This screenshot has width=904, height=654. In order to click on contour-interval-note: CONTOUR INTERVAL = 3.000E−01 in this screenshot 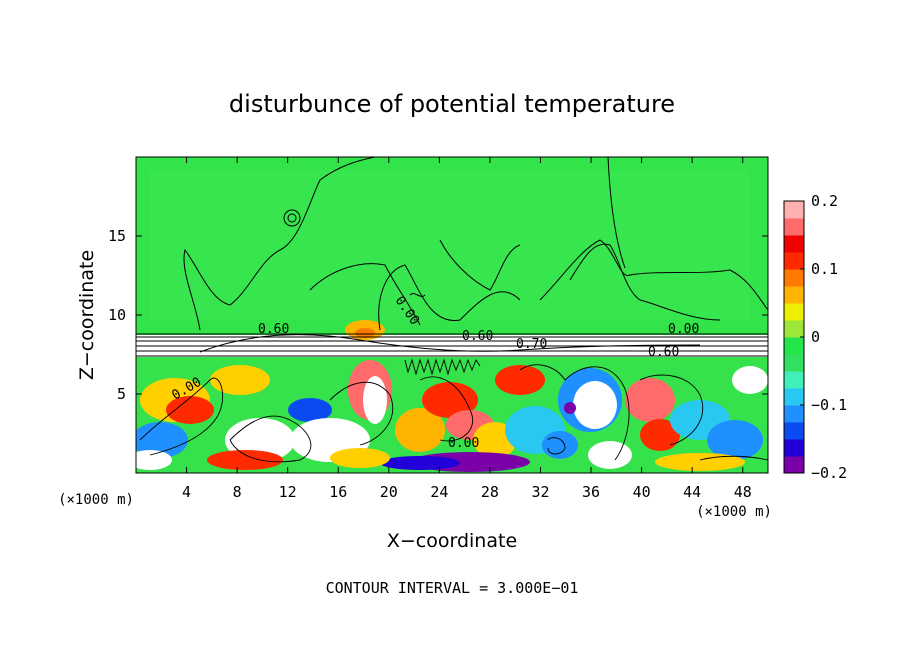, I will do `click(452, 588)`.